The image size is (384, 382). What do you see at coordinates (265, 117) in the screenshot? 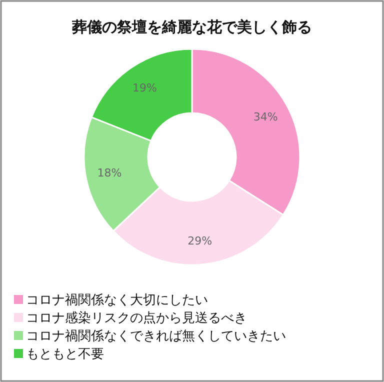
I see `data-label: 34%` at bounding box center [265, 117].